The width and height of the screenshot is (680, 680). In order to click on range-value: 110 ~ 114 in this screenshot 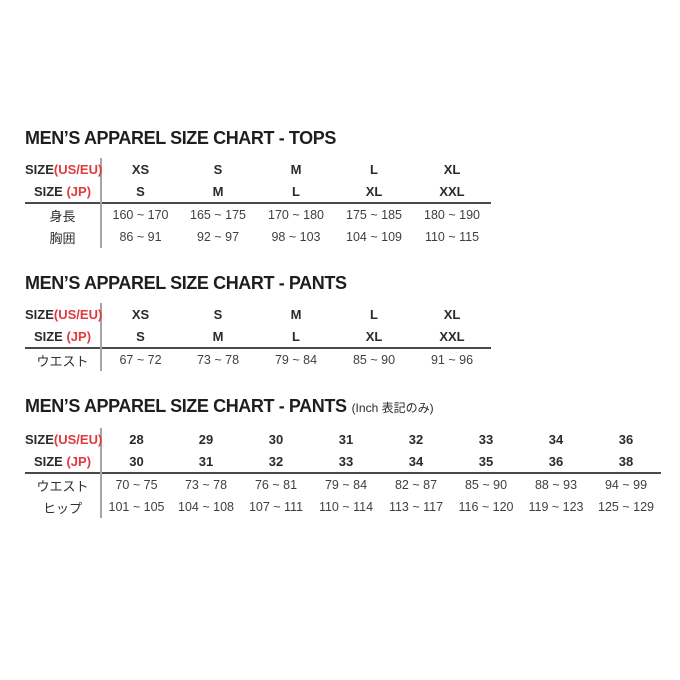, I will do `click(346, 507)`.